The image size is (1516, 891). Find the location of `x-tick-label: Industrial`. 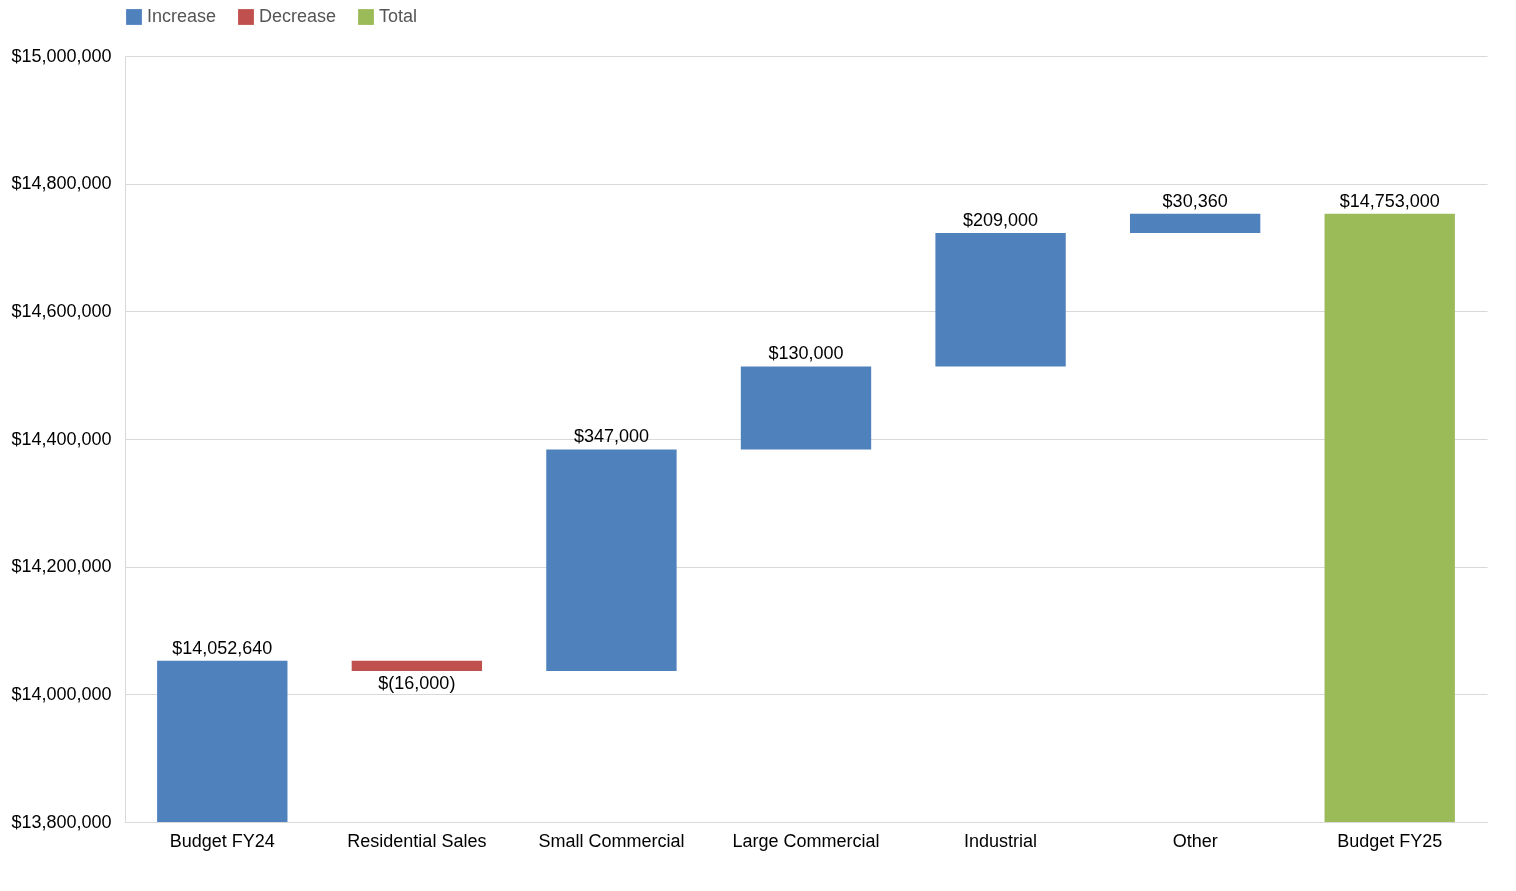

x-tick-label: Industrial is located at coordinates (1001, 840).